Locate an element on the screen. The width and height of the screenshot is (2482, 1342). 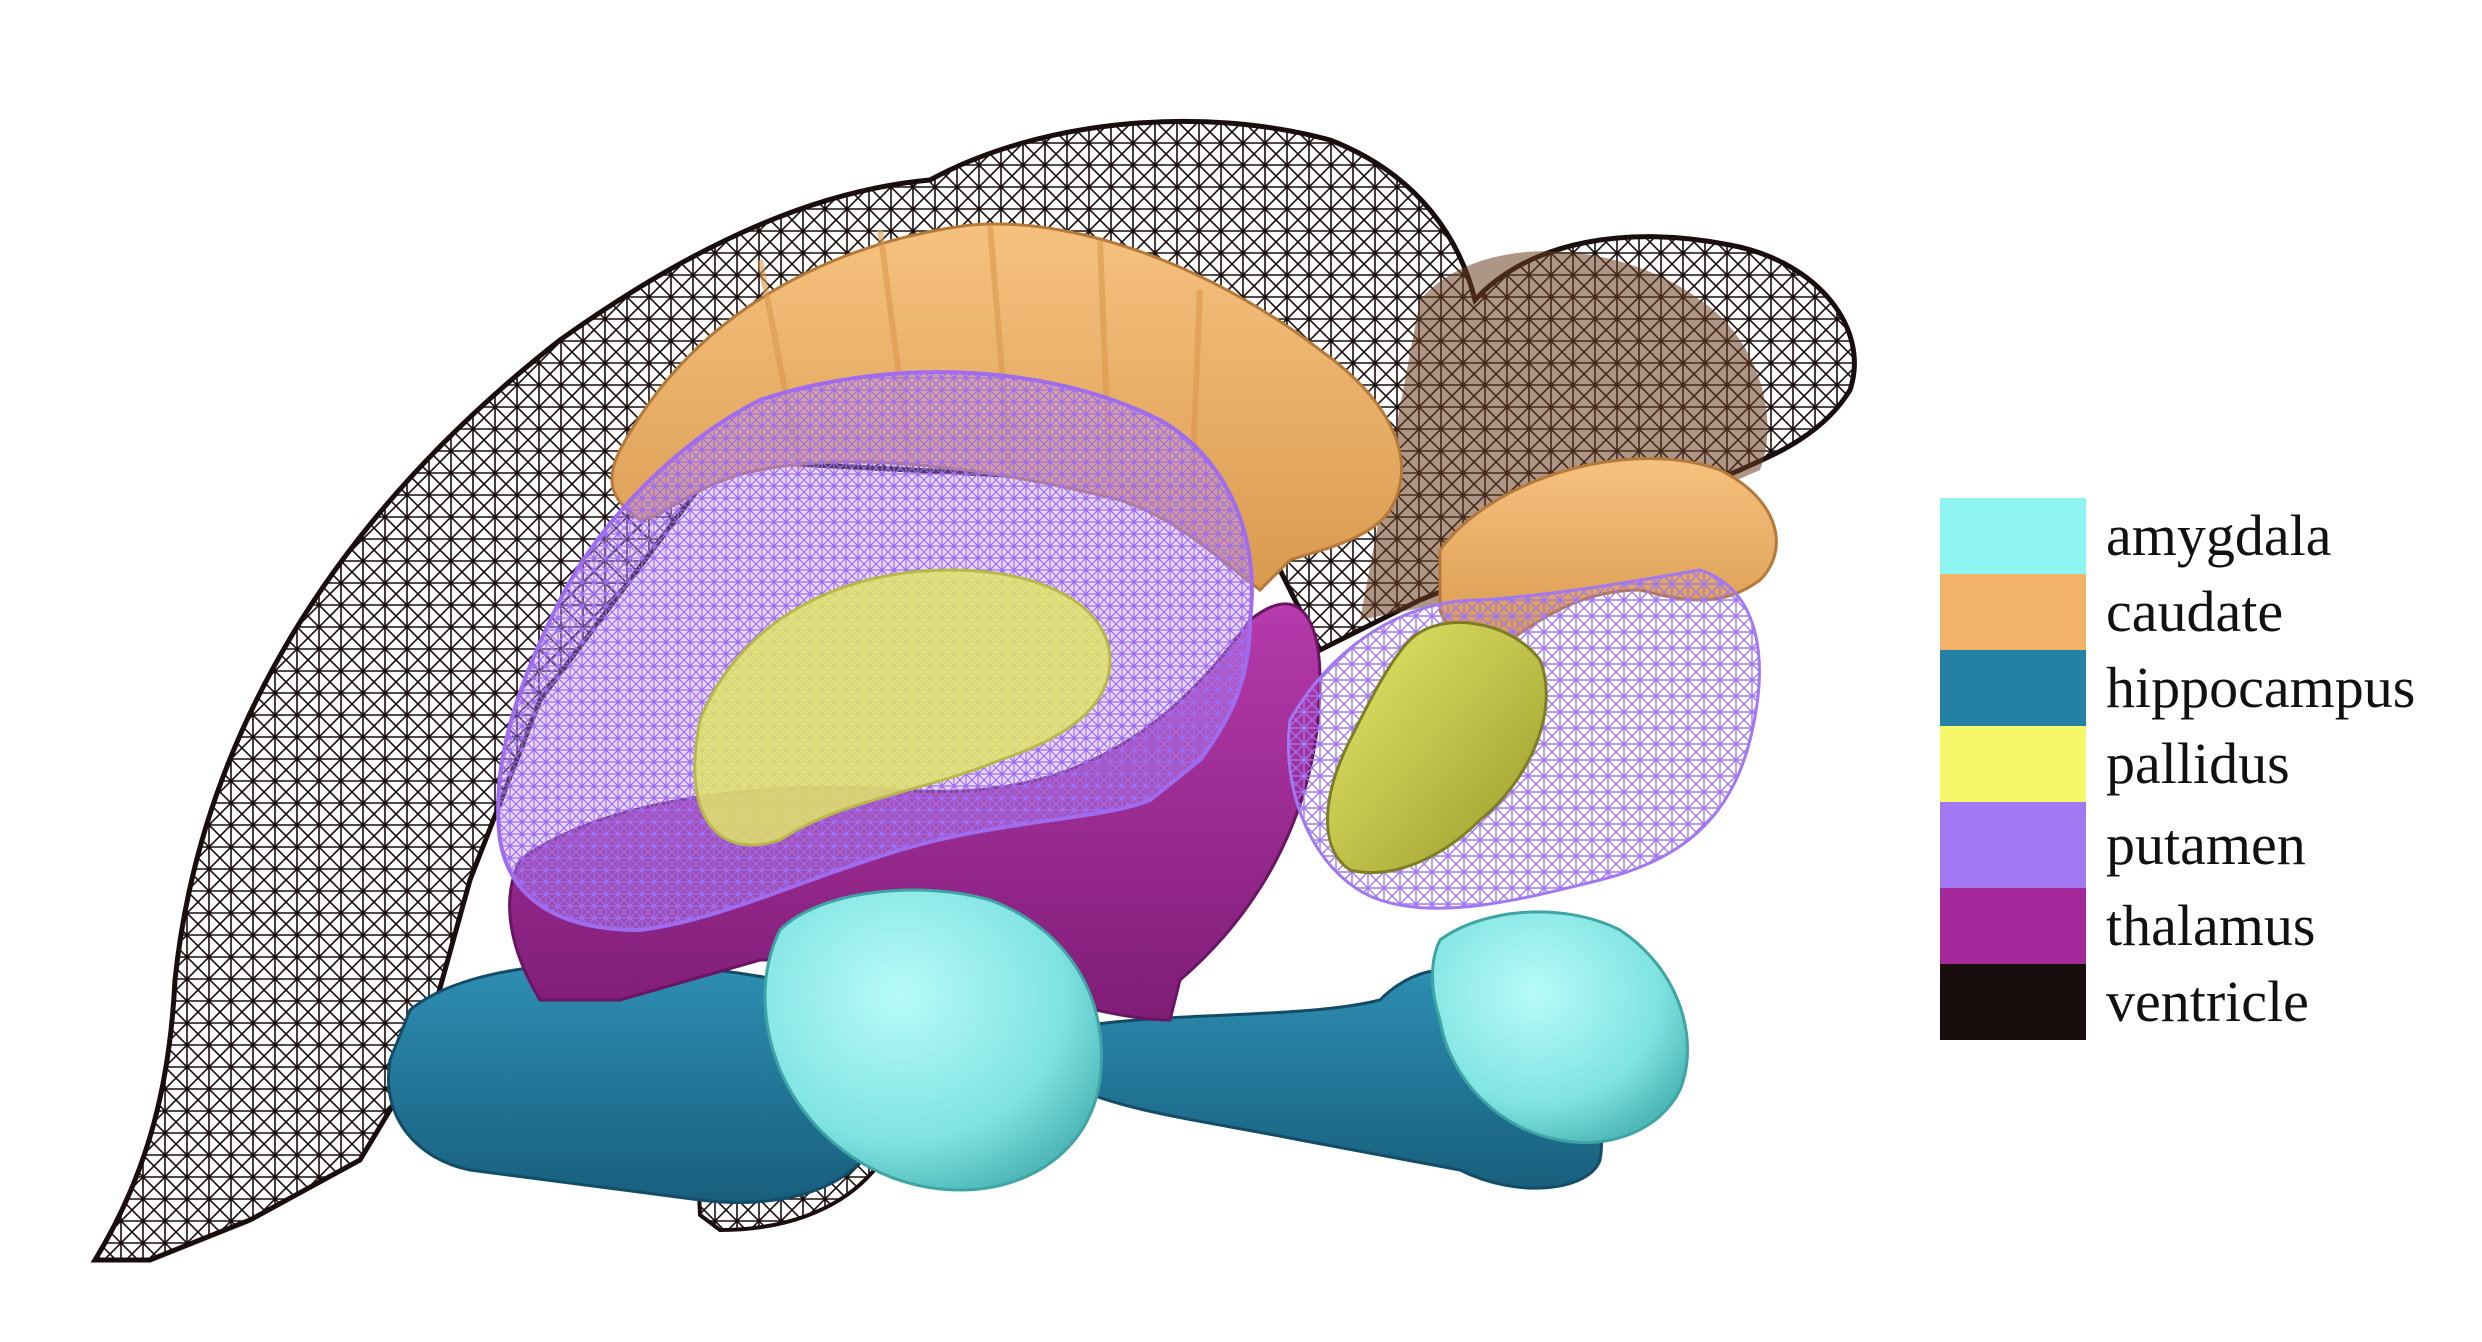
legend-item-caudate: caudate is located at coordinates (2177, 612).